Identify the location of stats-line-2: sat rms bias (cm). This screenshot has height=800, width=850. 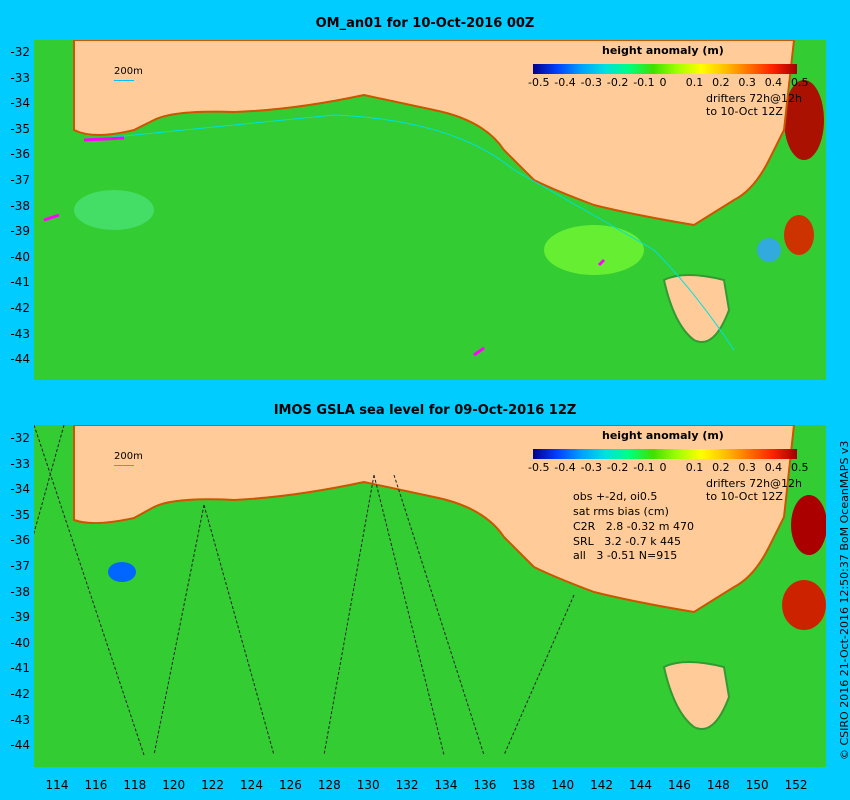
(621, 511).